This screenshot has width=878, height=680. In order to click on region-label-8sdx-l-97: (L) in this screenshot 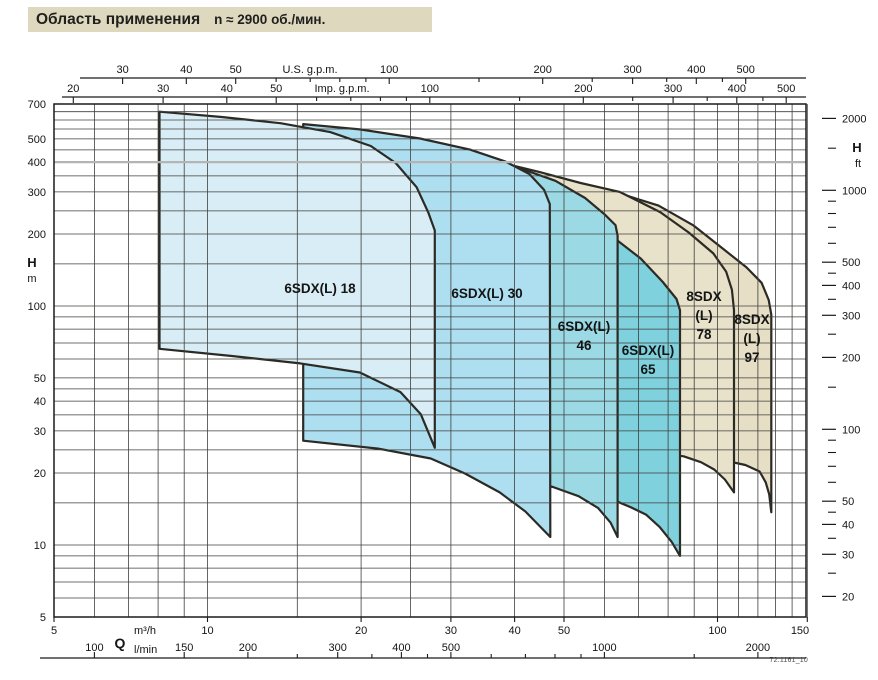, I will do `click(751, 338)`.